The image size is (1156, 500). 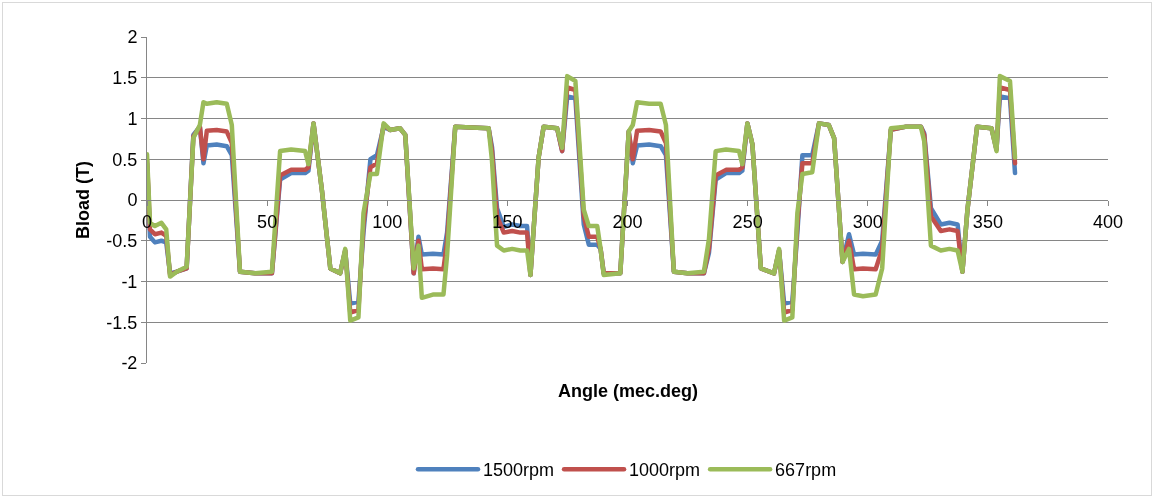 What do you see at coordinates (132, 200) in the screenshot?
I see `y-tick-label: 0` at bounding box center [132, 200].